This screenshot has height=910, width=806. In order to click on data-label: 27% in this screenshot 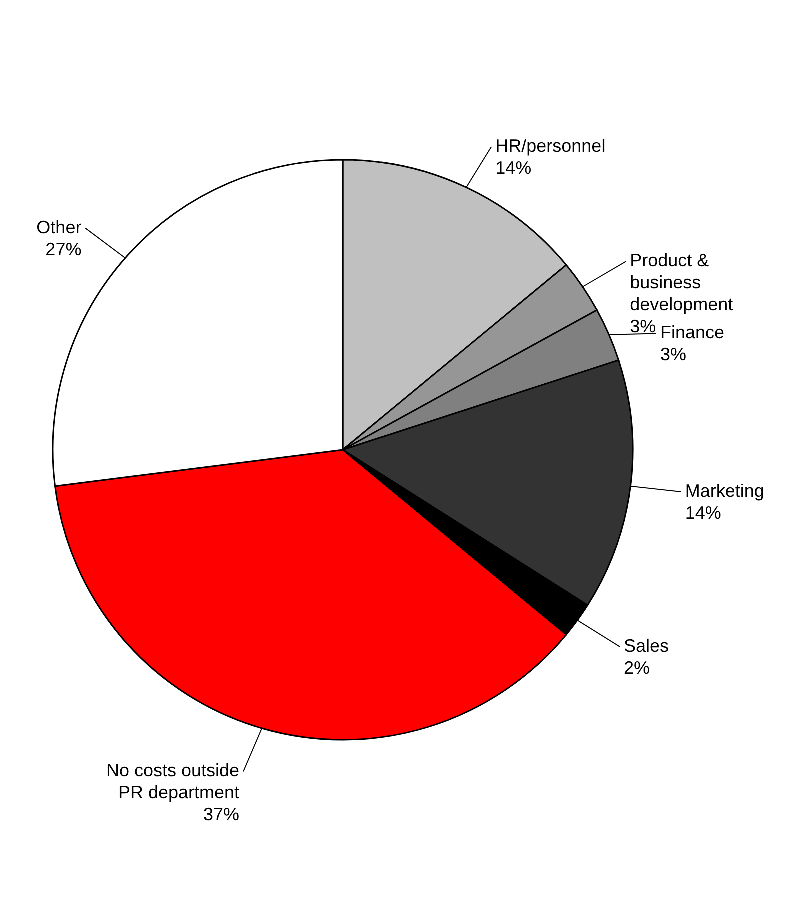, I will do `click(64, 249)`.